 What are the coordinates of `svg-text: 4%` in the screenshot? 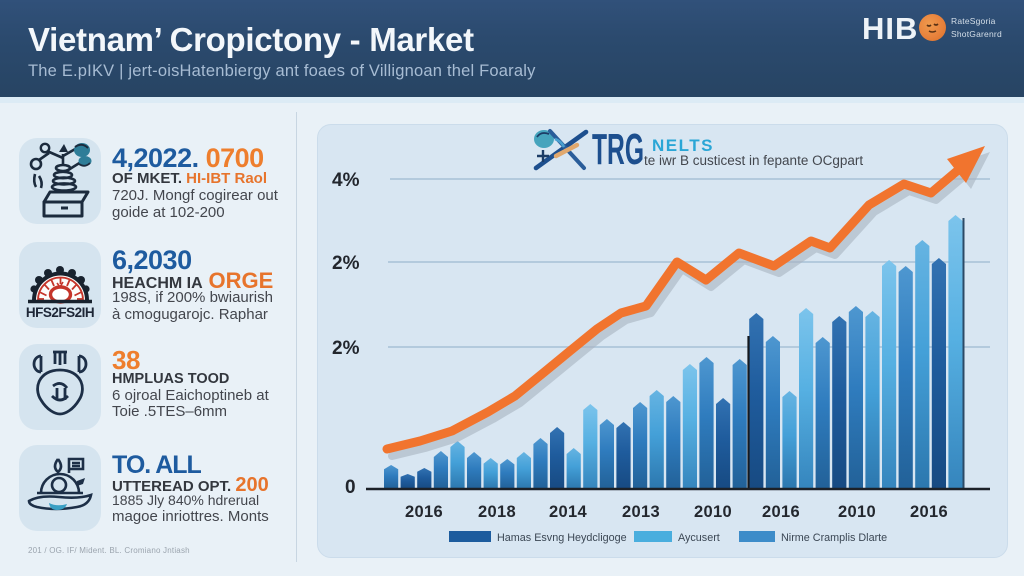 It's located at (346, 180).